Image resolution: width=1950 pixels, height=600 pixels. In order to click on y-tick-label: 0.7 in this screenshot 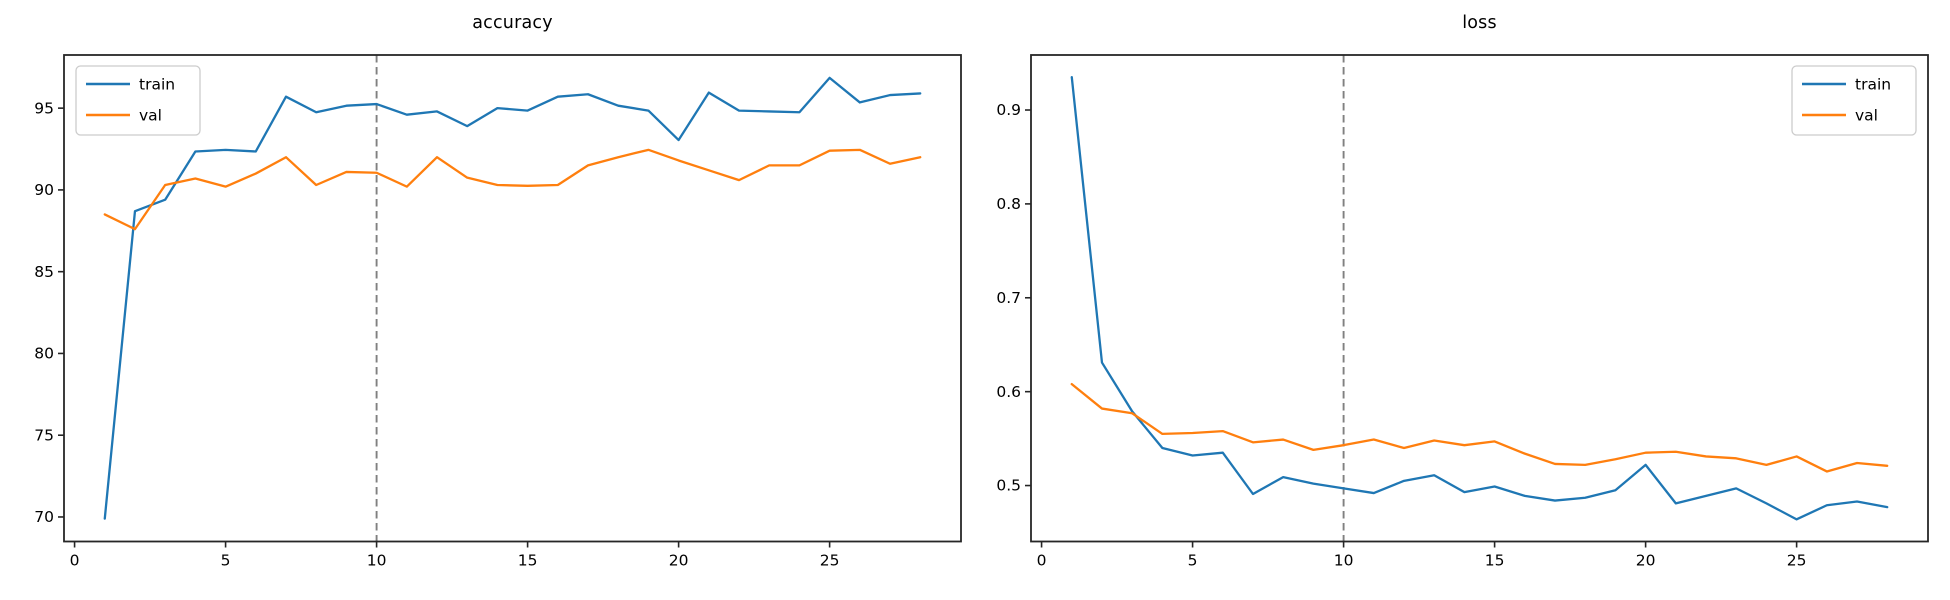, I will do `click(1008, 298)`.